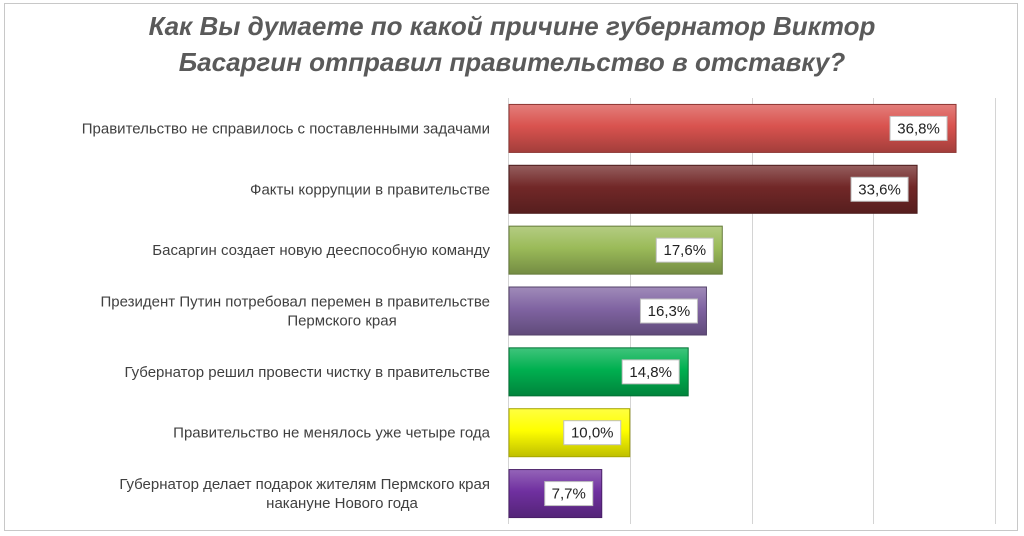  I want to click on value-label: 7,7%, so click(569, 494).